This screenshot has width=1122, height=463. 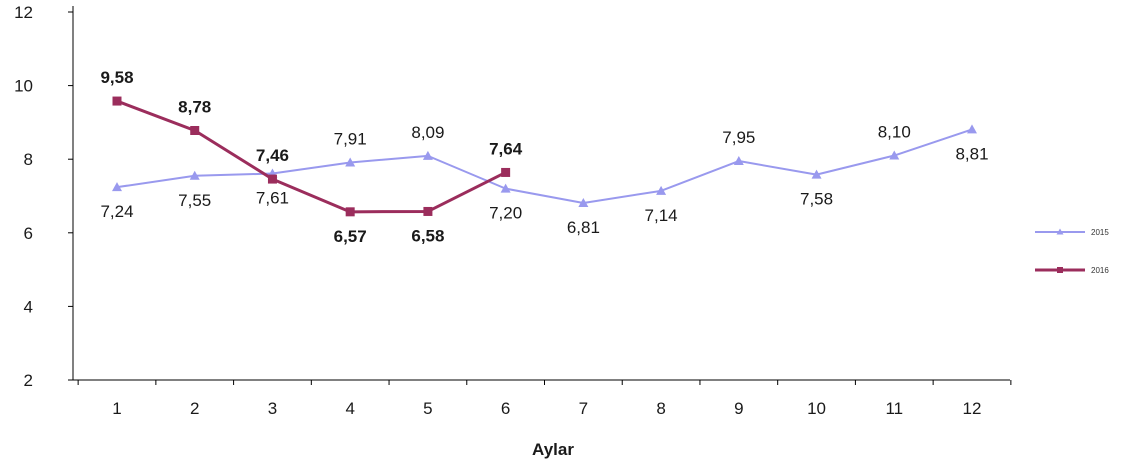 I want to click on x-axis: 1 2 3 4 5 6 7 8 9 10 11 12, so click(x=542, y=398).